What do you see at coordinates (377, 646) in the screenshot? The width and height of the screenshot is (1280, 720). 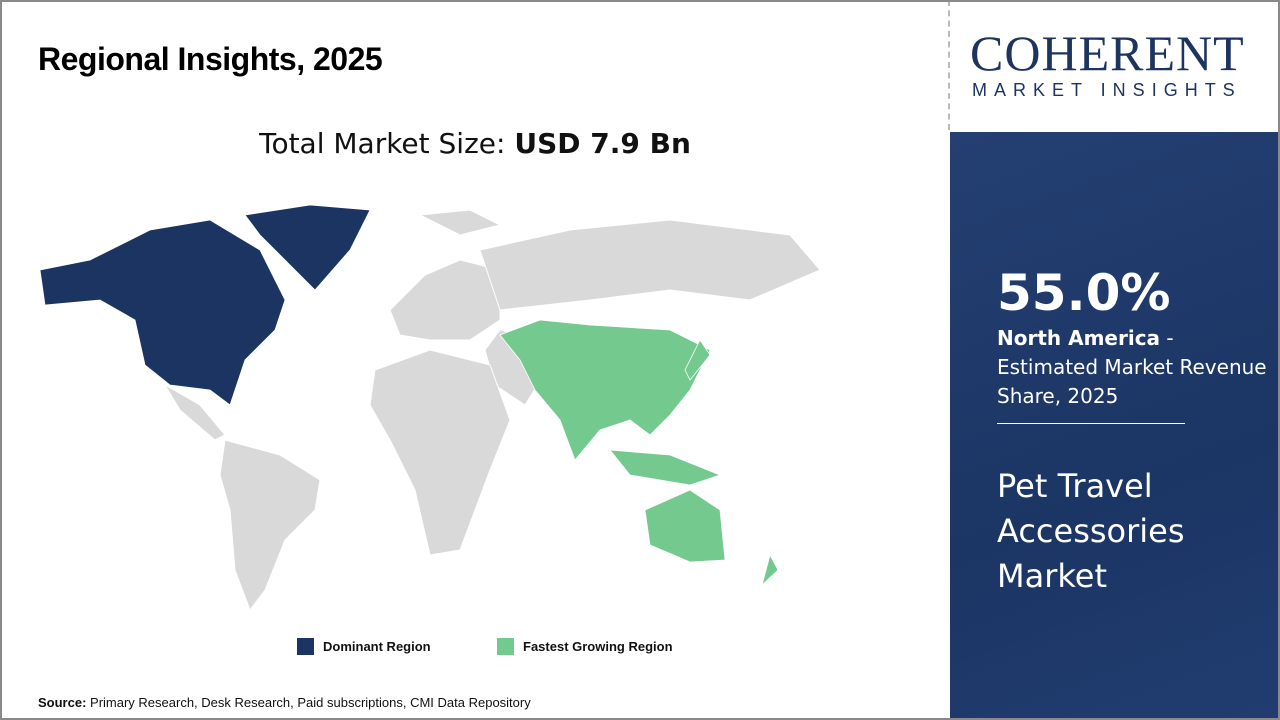 I see `legend-label: Dominant Region` at bounding box center [377, 646].